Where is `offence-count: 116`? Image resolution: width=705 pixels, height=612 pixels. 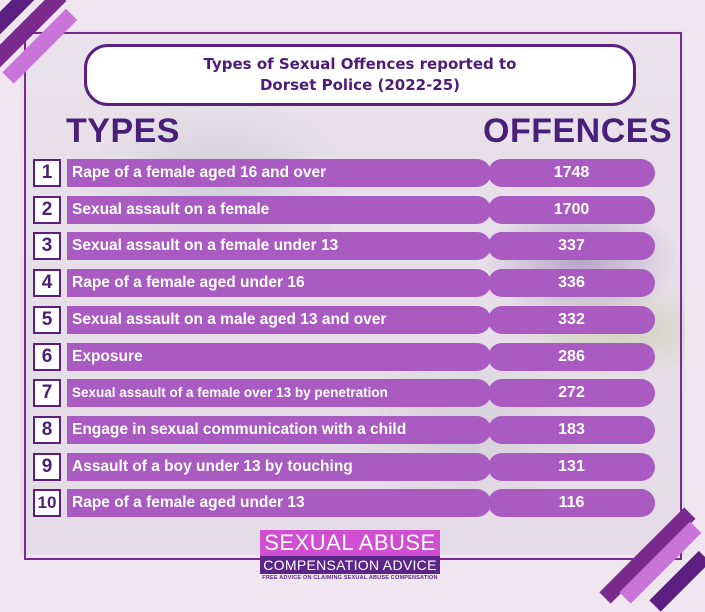
offence-count: 116 is located at coordinates (571, 503).